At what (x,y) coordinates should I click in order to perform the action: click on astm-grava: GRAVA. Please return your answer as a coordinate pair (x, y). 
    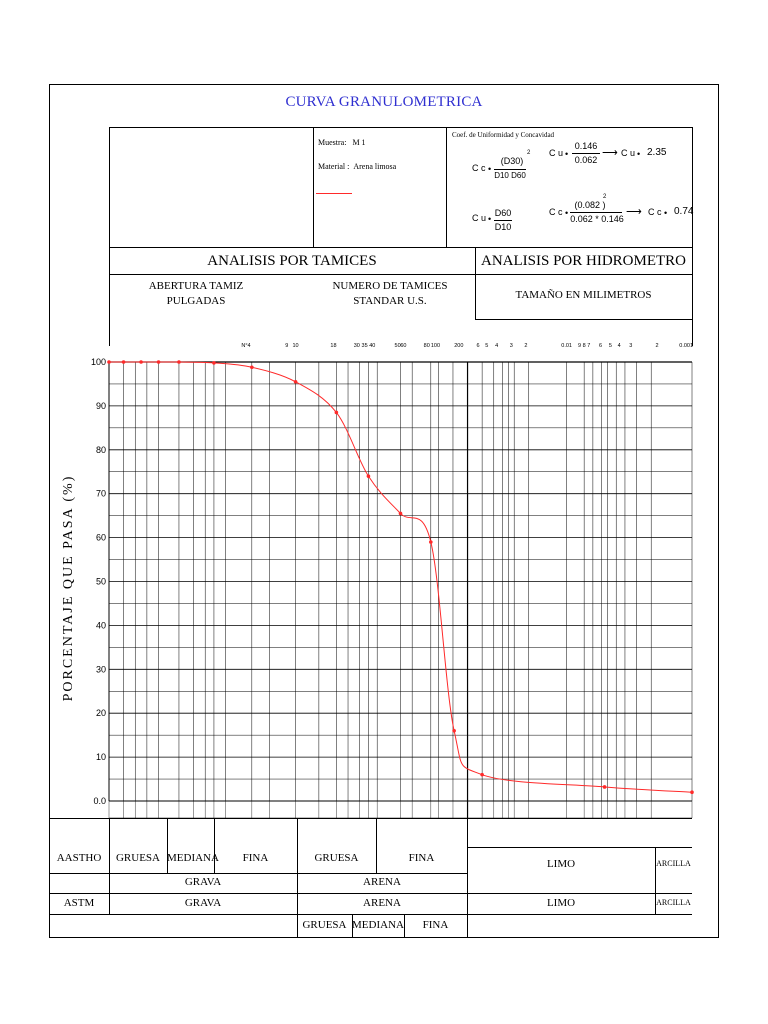
    Looking at the image, I should click on (203, 903).